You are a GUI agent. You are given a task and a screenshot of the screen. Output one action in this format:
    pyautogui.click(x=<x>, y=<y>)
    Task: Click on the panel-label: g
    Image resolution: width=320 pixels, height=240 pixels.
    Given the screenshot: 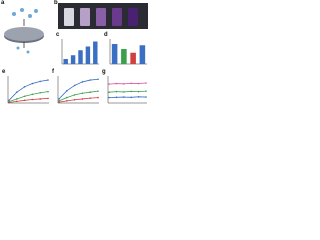 What is the action you would take?
    pyautogui.click(x=104, y=72)
    